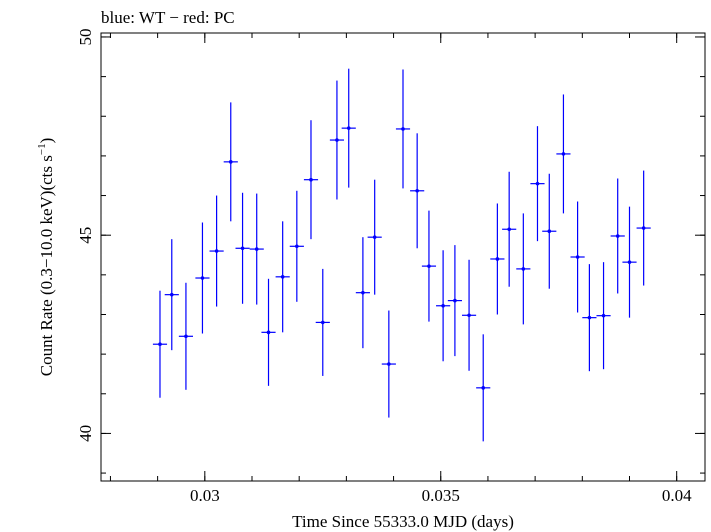 The width and height of the screenshot is (711, 532). I want to click on x-tick-label: 0.04, so click(677, 495).